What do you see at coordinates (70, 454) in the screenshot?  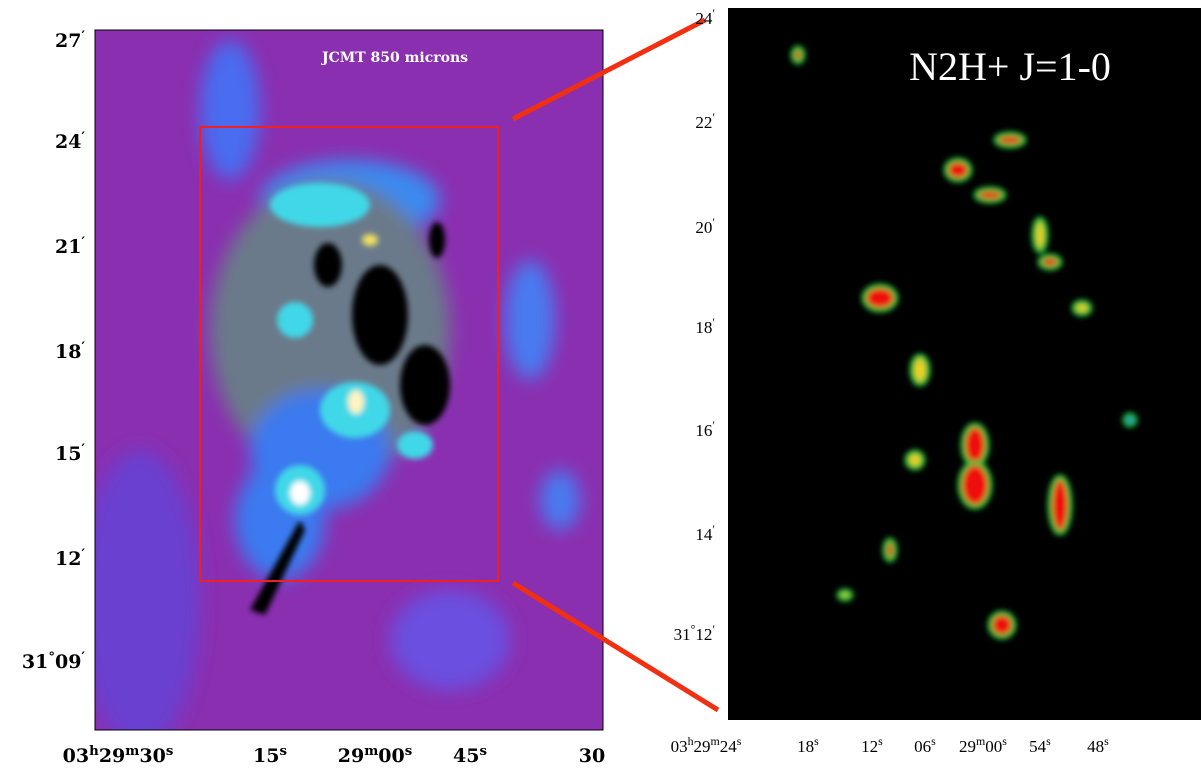 I see `axis-label: 15′` at bounding box center [70, 454].